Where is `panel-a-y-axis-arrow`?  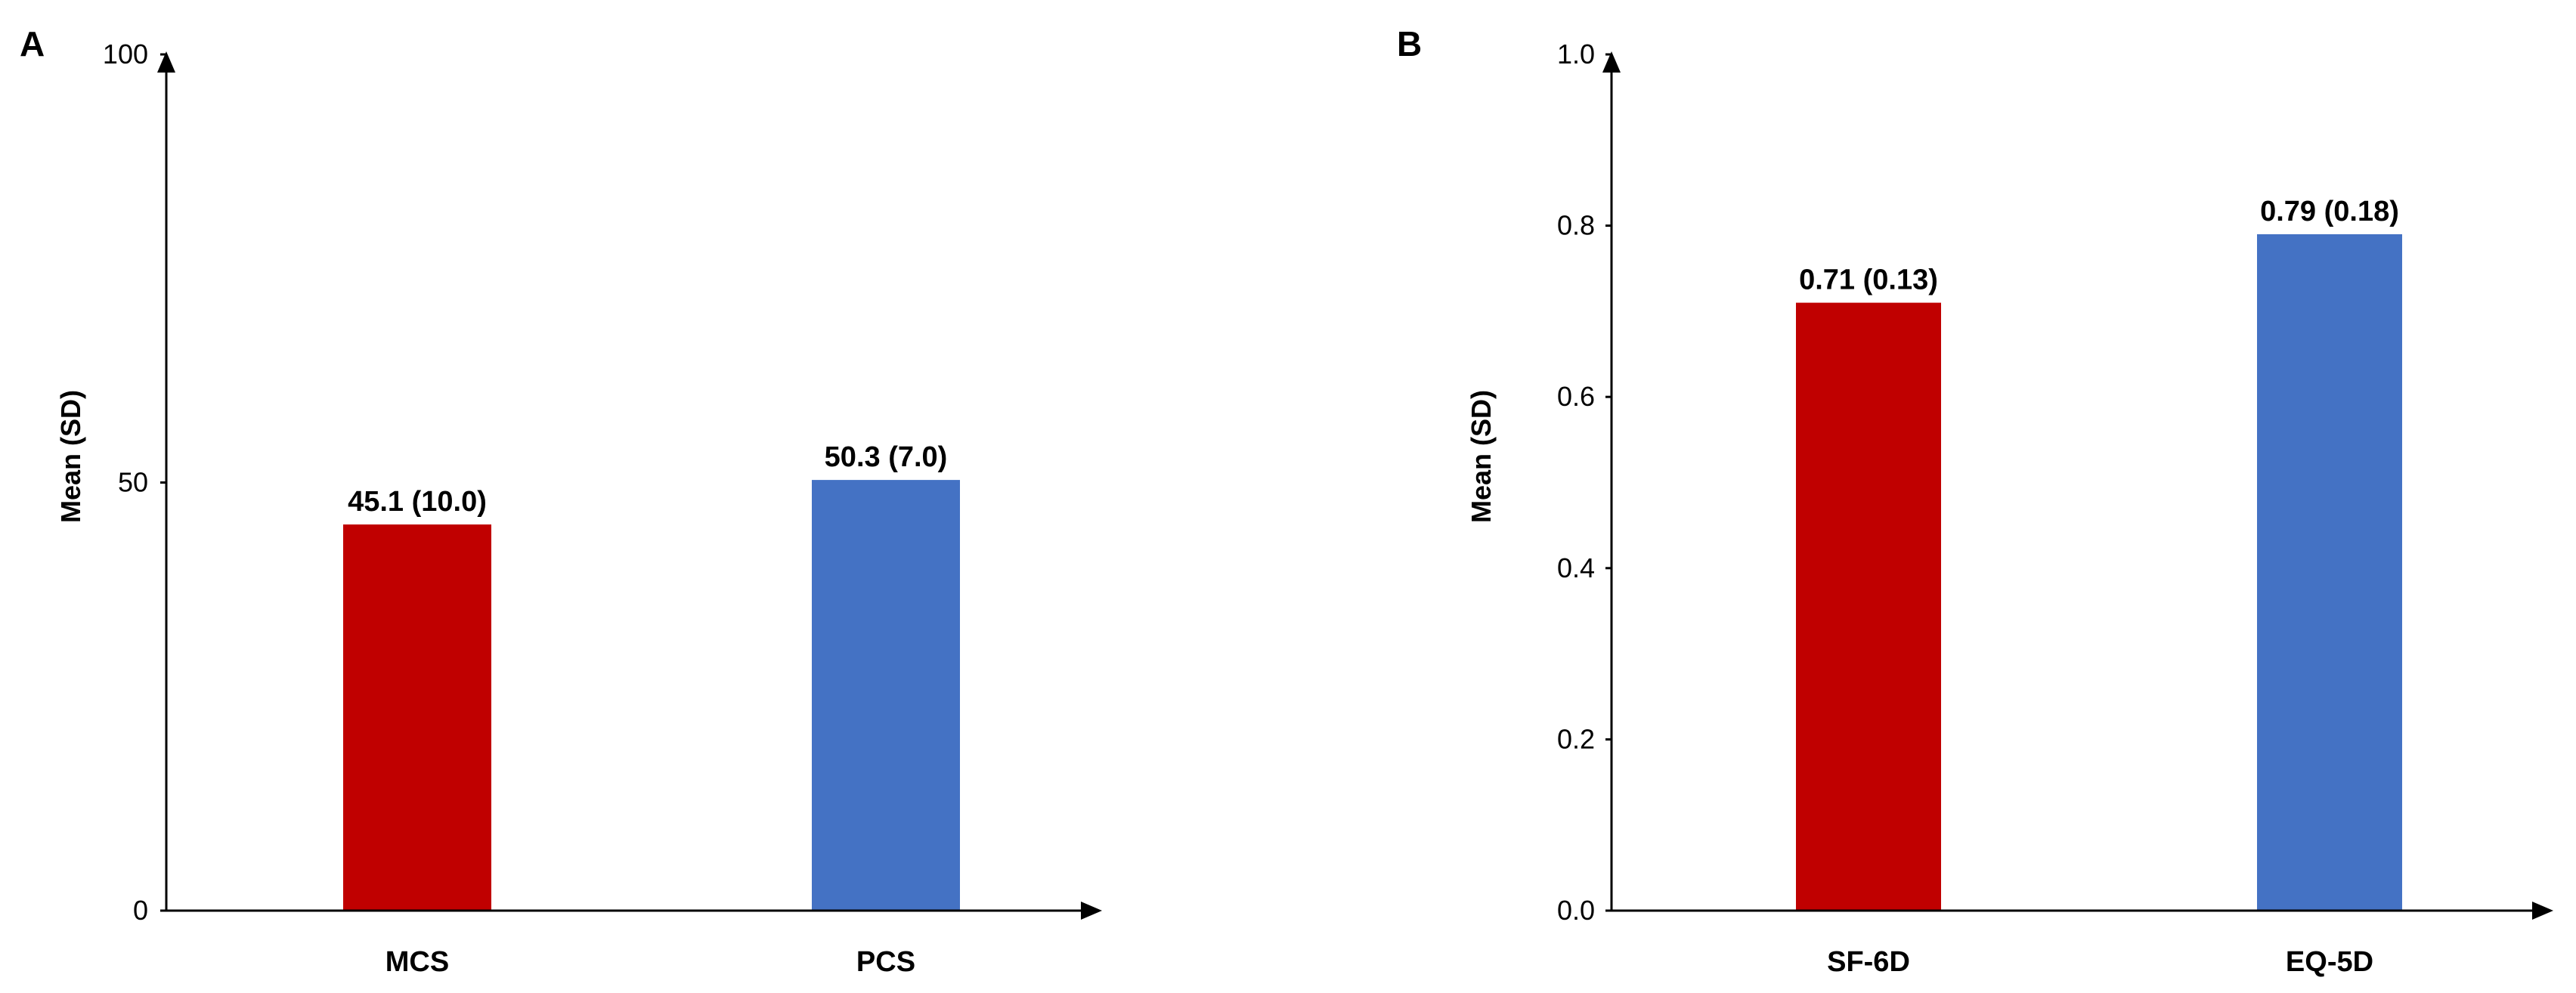
panel-a-y-axis-arrow is located at coordinates (166, 62).